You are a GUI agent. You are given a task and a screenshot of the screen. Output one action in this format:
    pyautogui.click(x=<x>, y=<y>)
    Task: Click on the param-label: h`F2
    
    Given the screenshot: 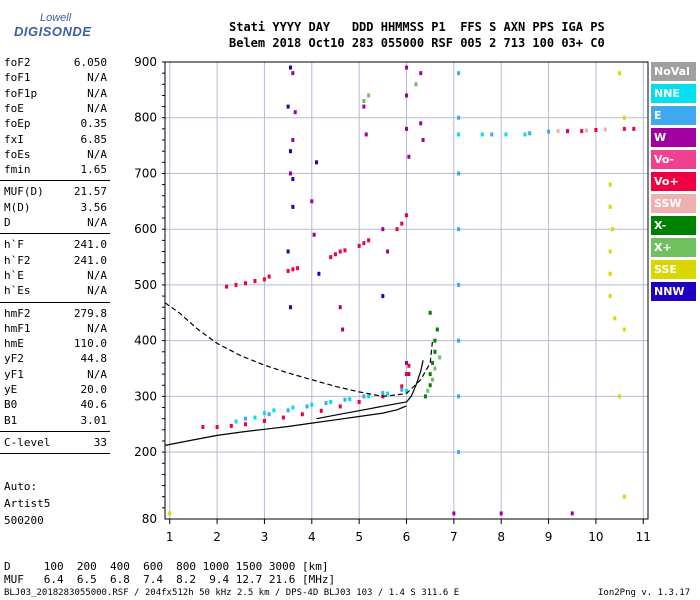 What is the action you would take?
    pyautogui.click(x=17, y=260)
    